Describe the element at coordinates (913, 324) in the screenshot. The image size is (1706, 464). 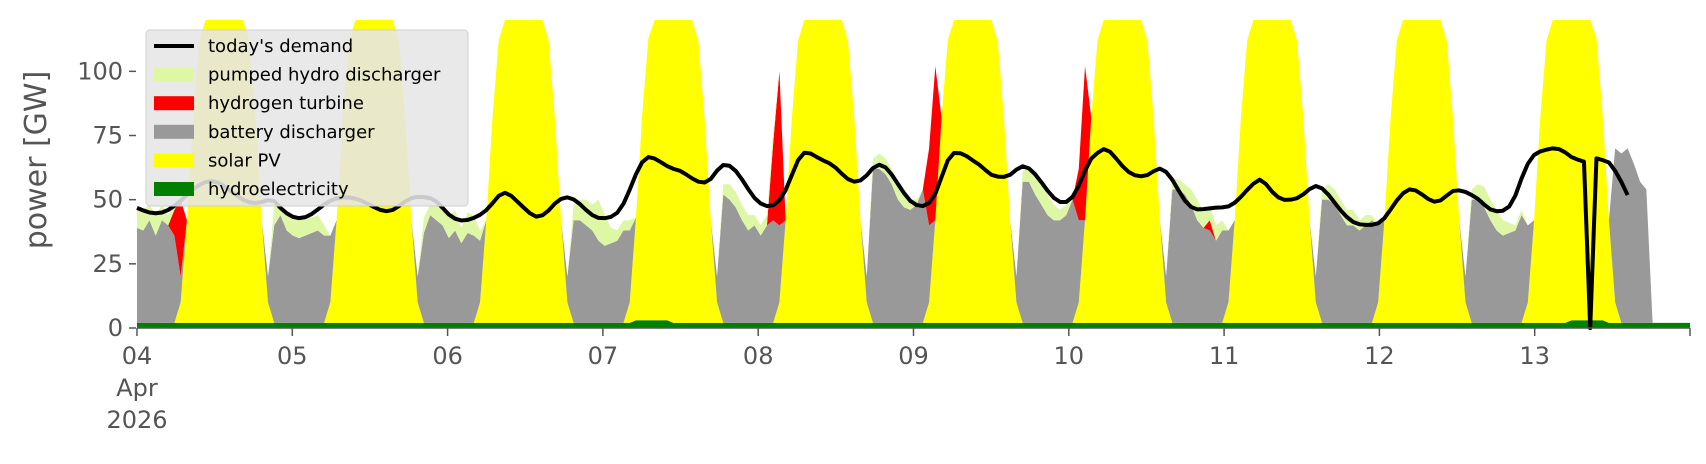
I see `area-hydroelectricity` at that location.